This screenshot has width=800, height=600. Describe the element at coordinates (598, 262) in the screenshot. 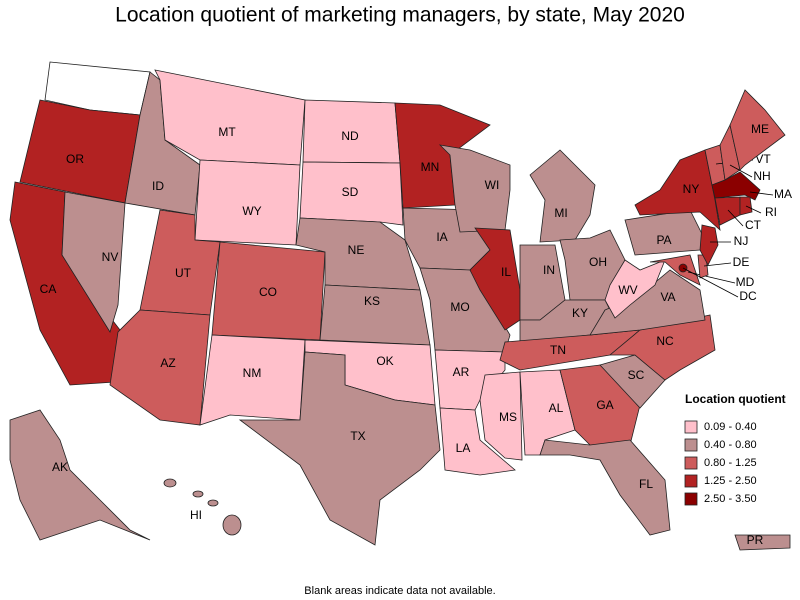

I see `state-label: OH` at that location.